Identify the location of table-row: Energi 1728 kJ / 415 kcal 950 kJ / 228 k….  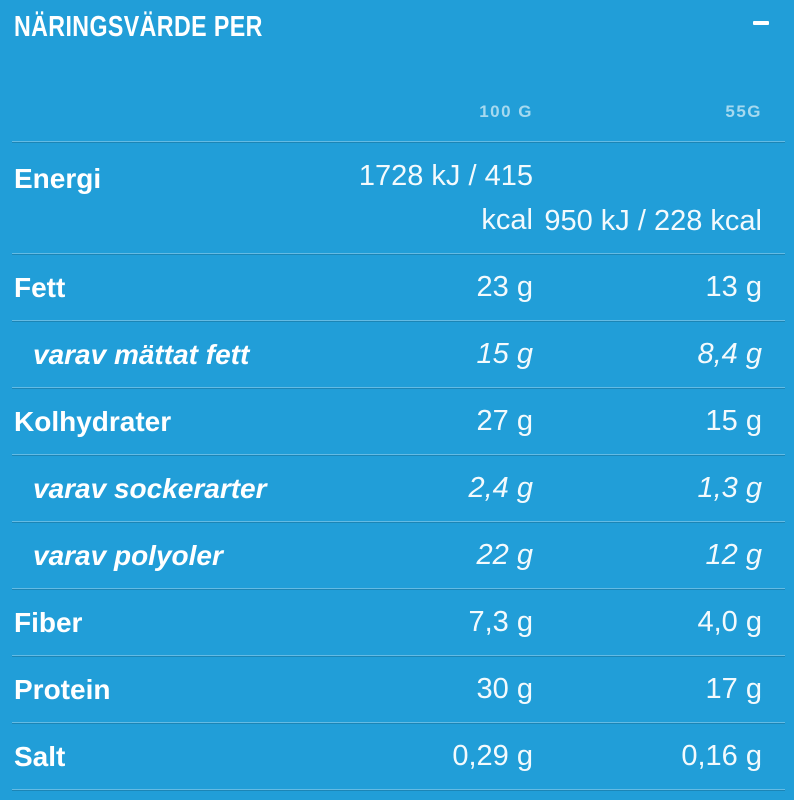
(397, 198).